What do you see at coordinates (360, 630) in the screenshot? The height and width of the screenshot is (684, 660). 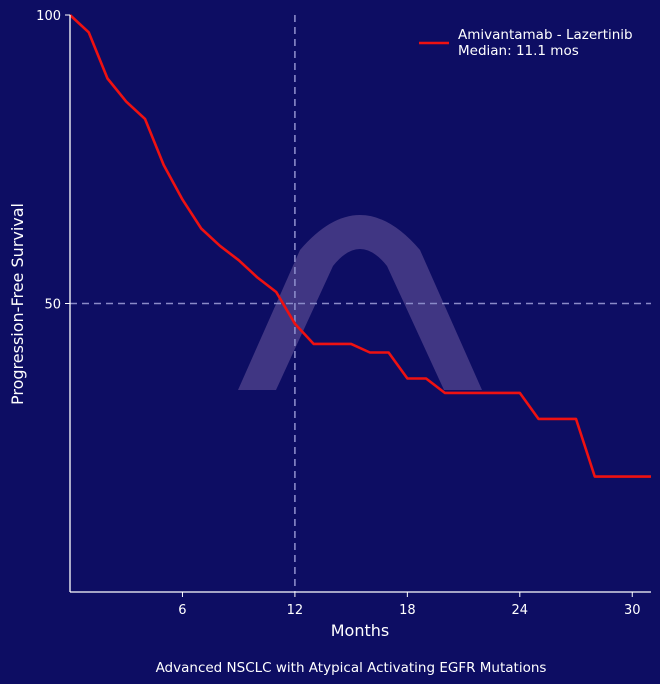 I see `x-axis-title: Months` at bounding box center [360, 630].